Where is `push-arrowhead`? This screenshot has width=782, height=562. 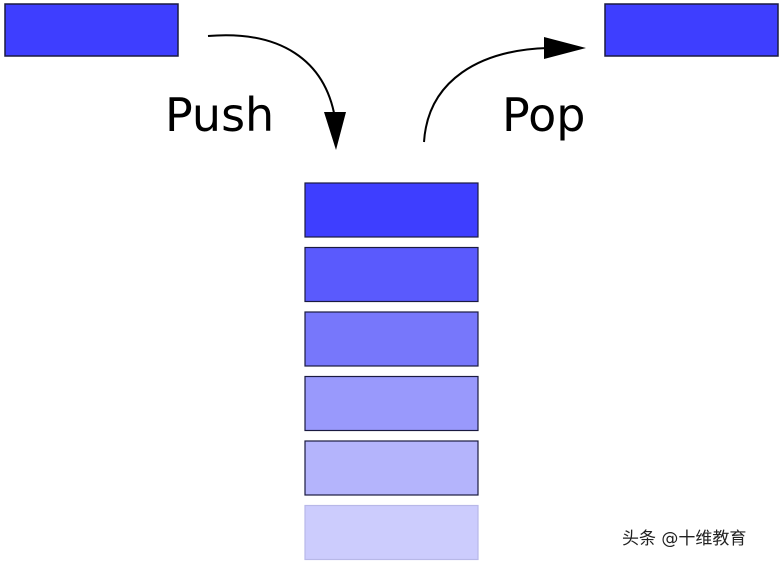 push-arrowhead is located at coordinates (335, 131).